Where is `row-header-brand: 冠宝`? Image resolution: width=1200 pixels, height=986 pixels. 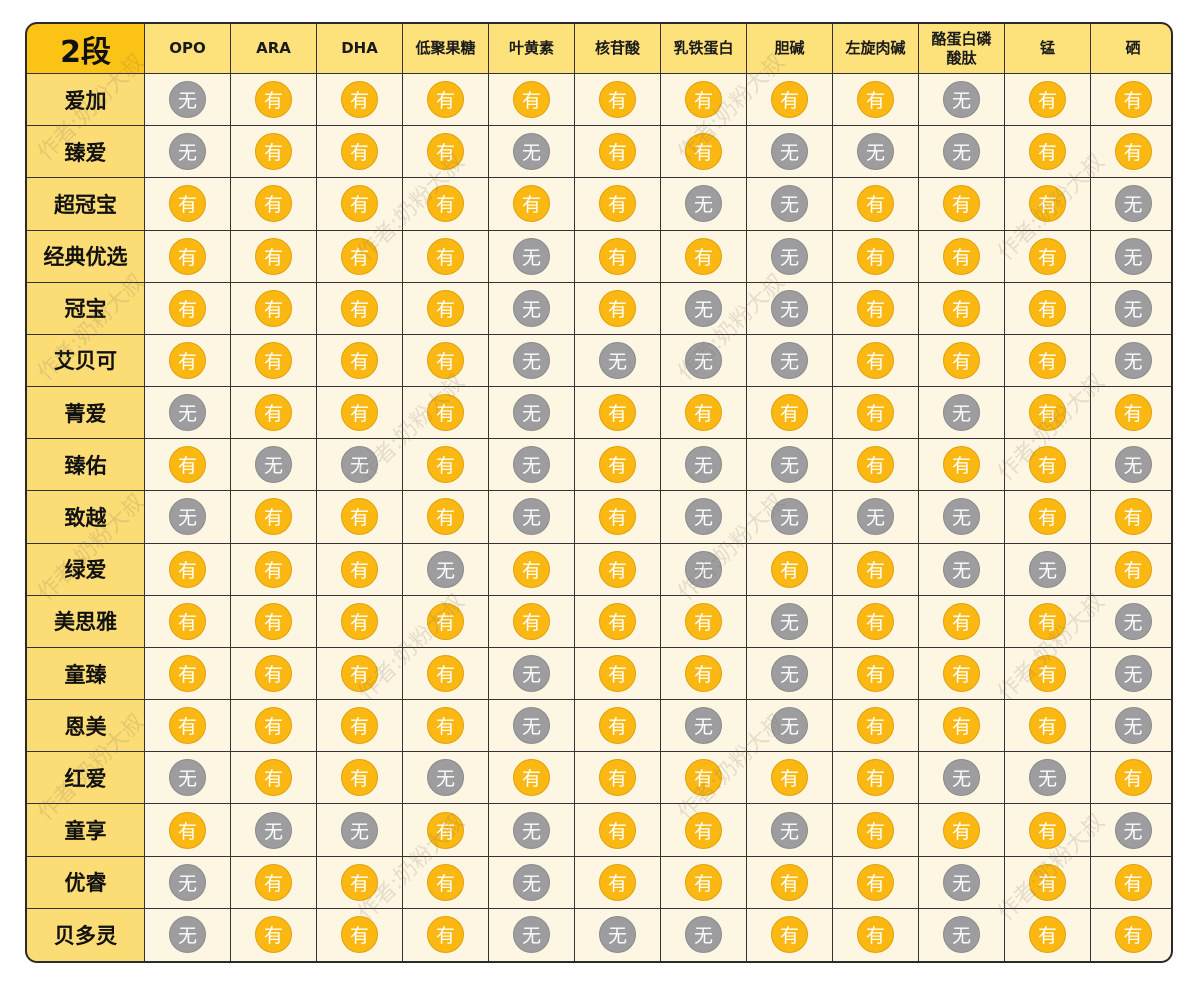 row-header-brand: 冠宝 is located at coordinates (86, 308).